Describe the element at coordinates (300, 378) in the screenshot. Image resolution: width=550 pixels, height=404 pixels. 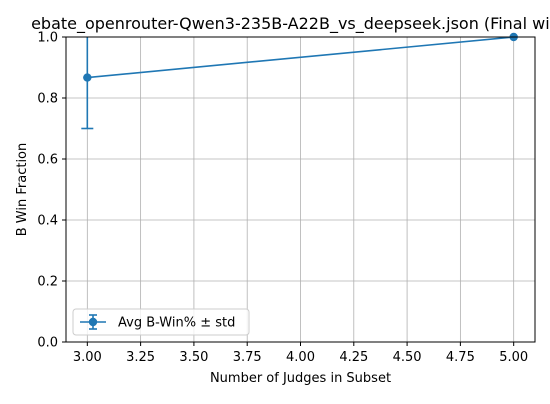
I see `x-axis-label: Number of Judges in Subset` at that location.